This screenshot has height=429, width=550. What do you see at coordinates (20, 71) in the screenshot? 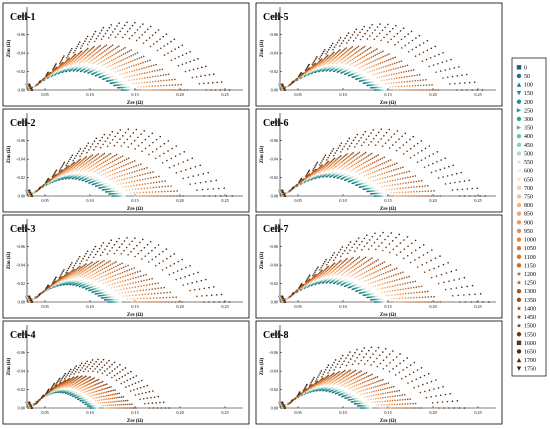
I see `y-tick-label: -0.02` at bounding box center [20, 71].